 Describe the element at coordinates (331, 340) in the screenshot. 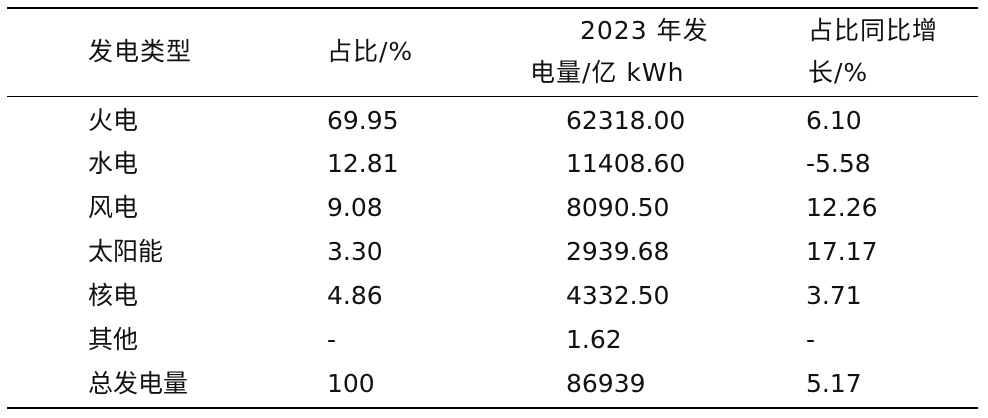

I see `row-share: -` at that location.